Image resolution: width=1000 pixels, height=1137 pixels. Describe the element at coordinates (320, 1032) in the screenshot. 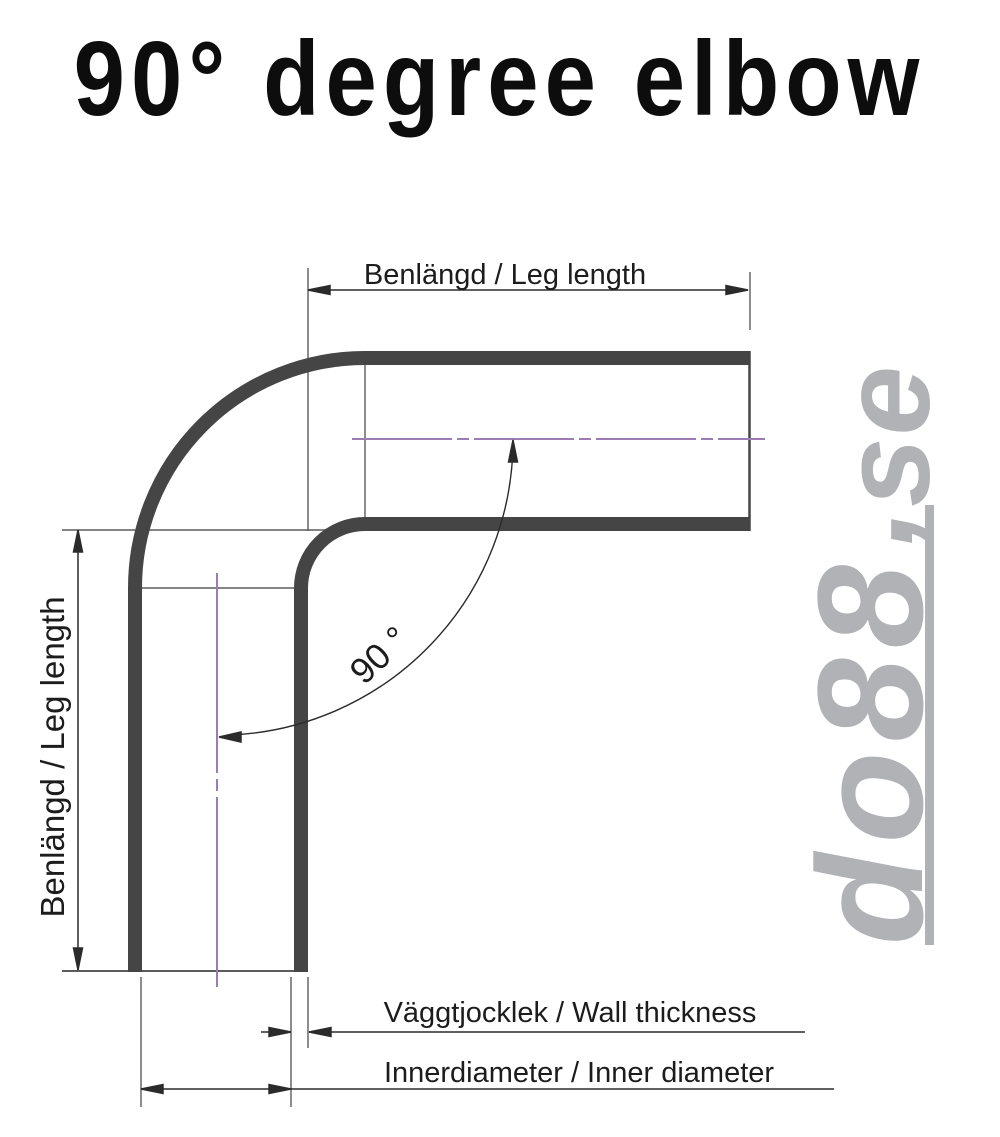

I see `wall-thickness-right-arrowhead` at that location.